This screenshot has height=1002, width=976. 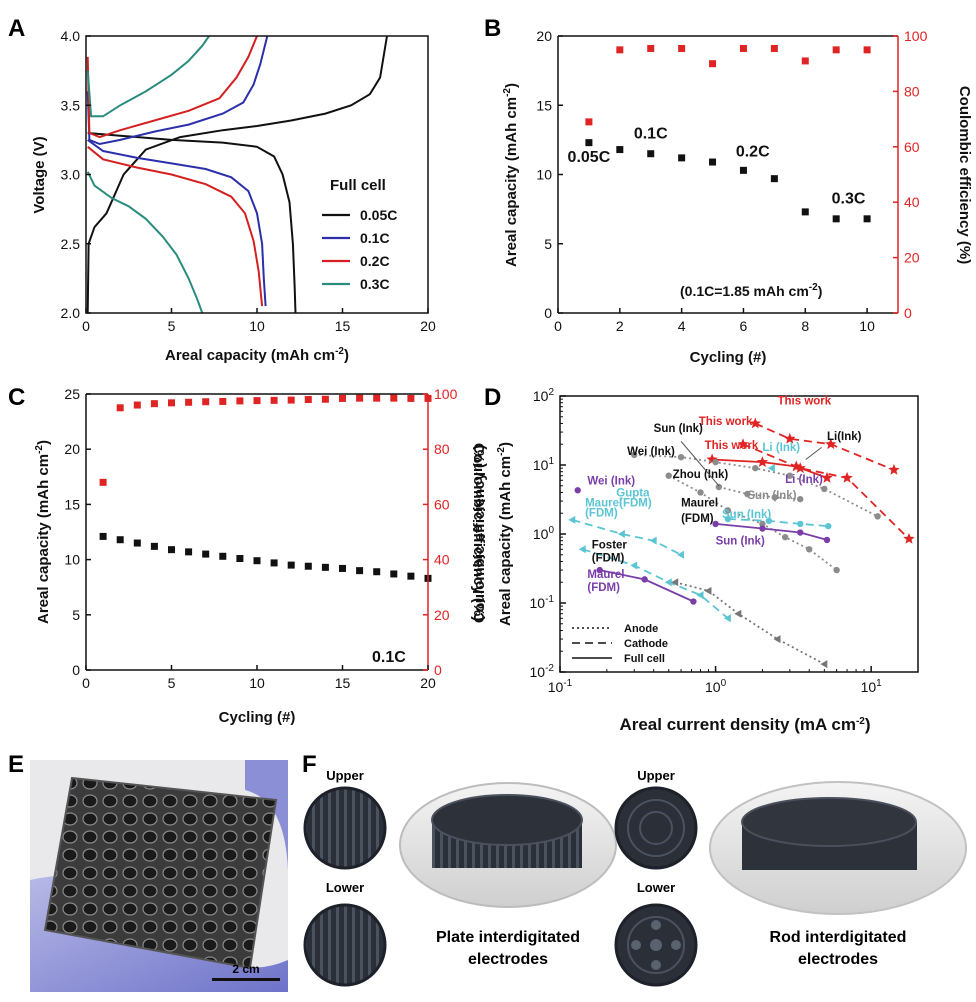 What do you see at coordinates (912, 202) in the screenshot?
I see `y2-tick-label: 40` at bounding box center [912, 202].